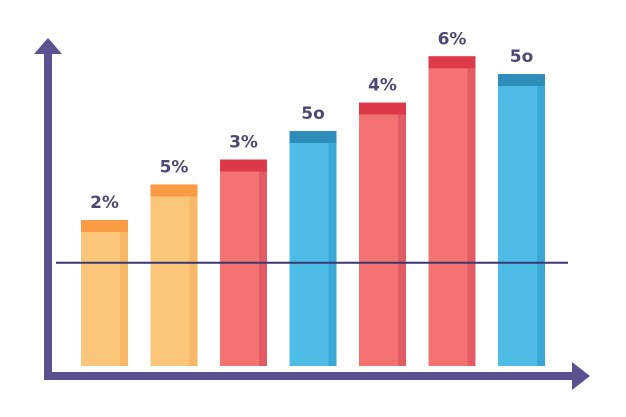 Image resolution: width=626 pixels, height=417 pixels. Describe the element at coordinates (308, 376) in the screenshot. I see `x-axis` at that location.